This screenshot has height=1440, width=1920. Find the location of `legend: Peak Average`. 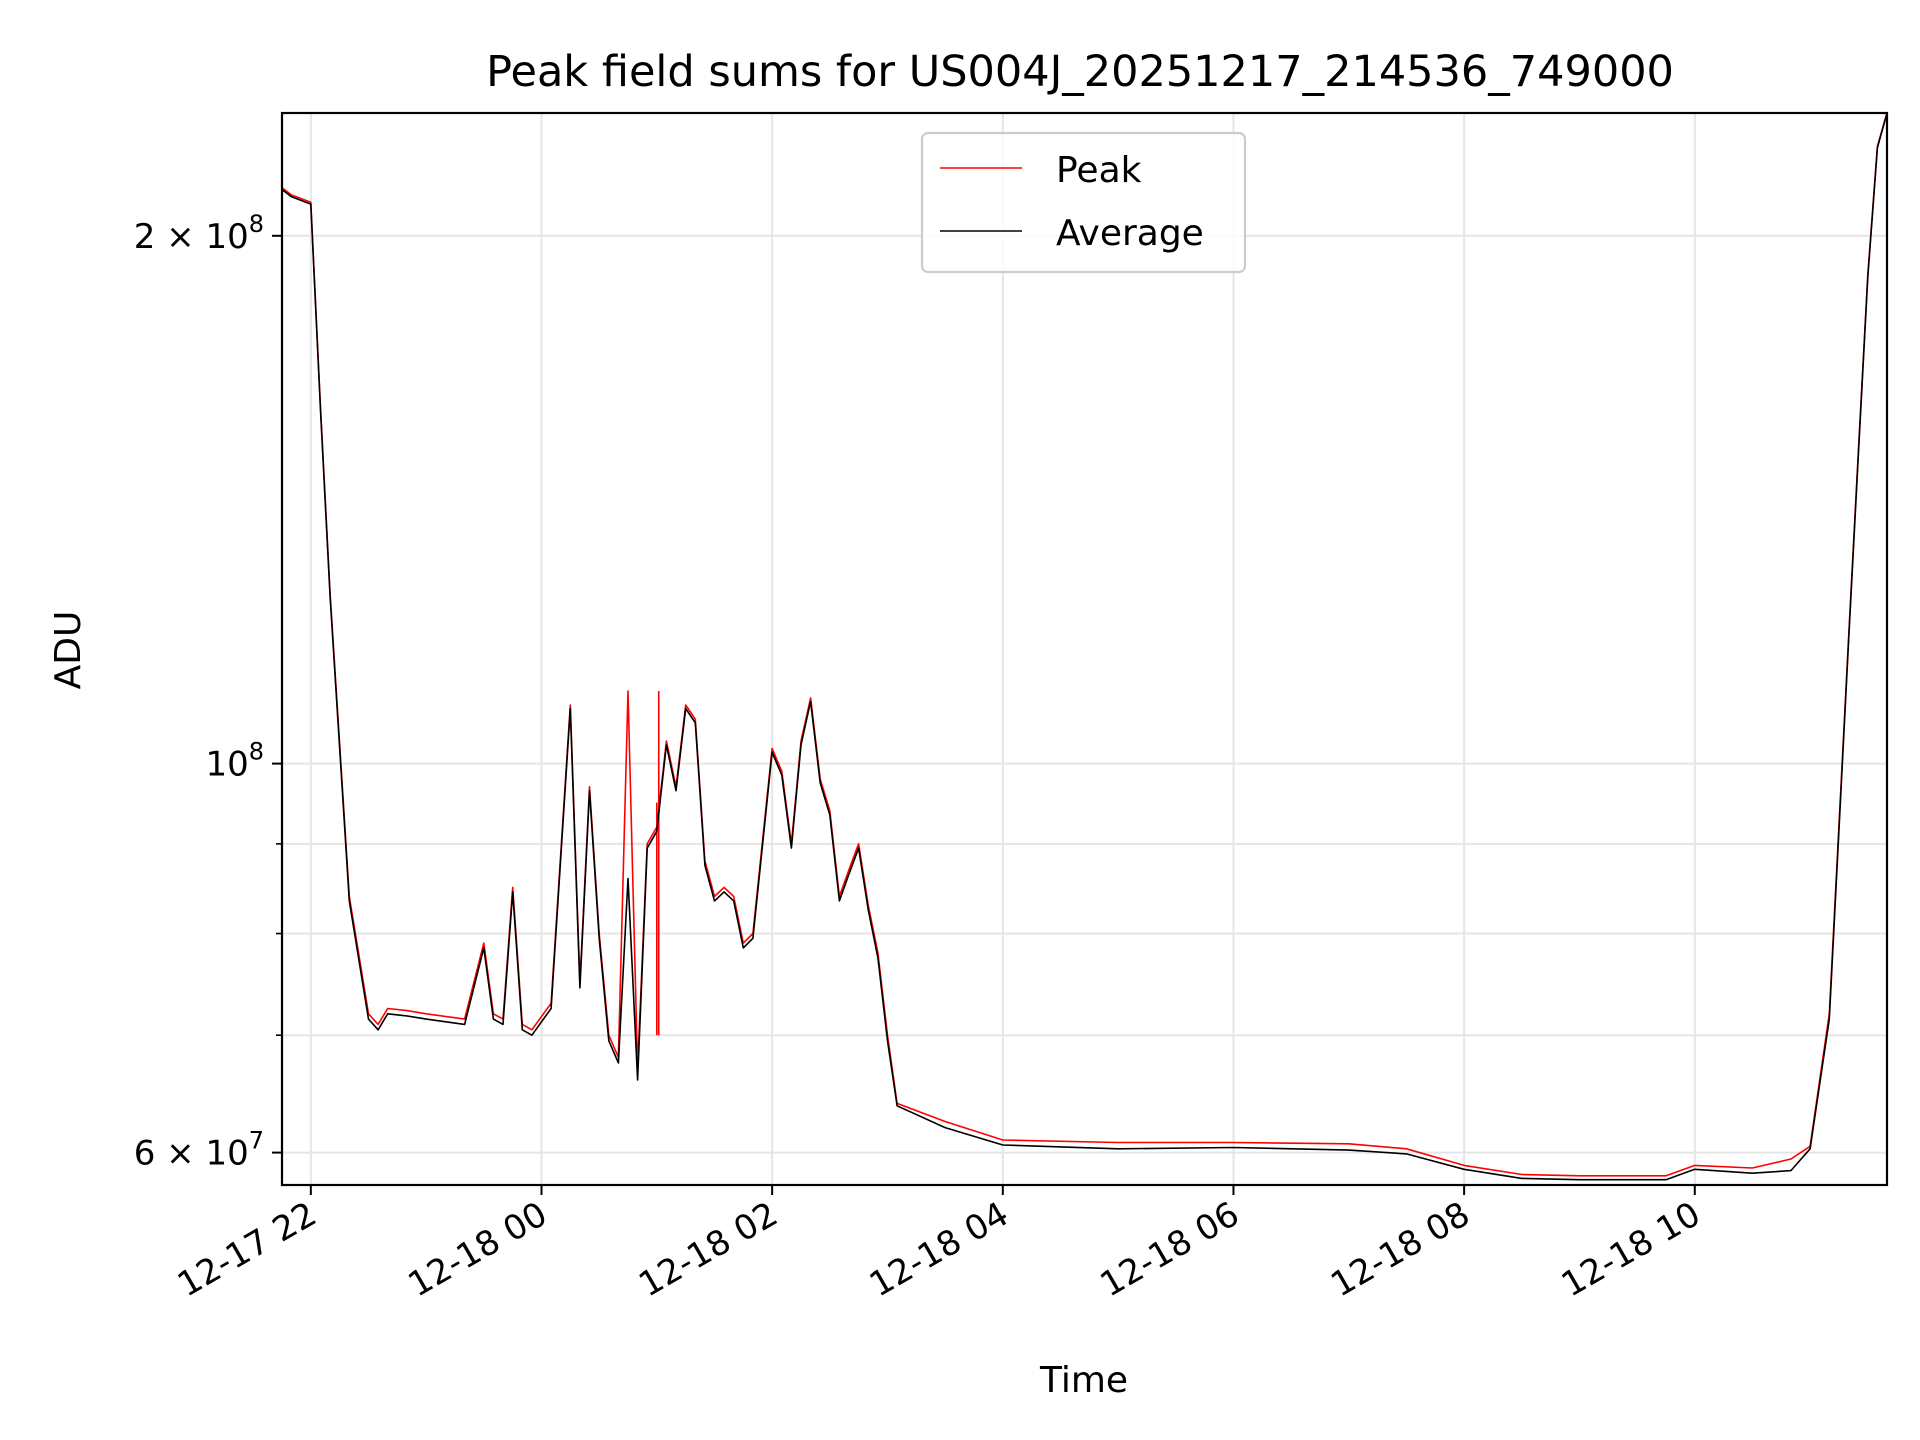

legend: Peak Average is located at coordinates (1083, 202).